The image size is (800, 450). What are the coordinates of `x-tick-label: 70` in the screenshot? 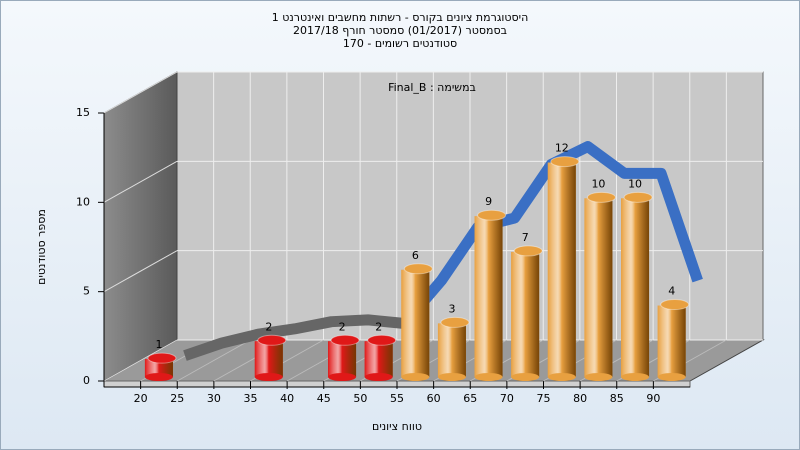 It's located at (507, 398).